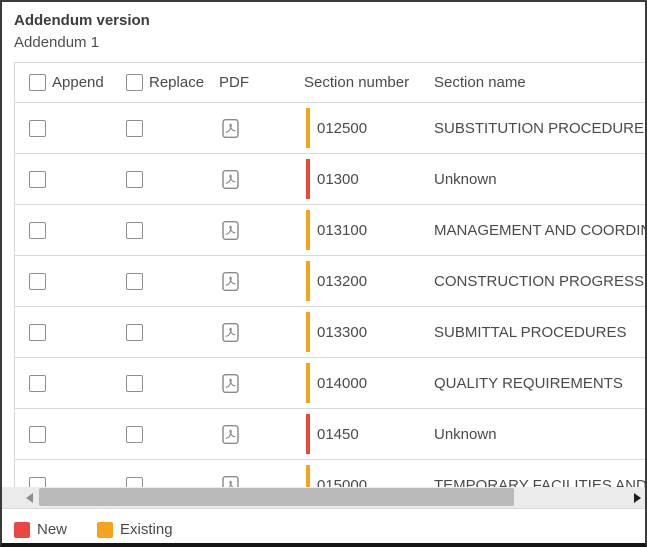 Image resolution: width=647 pixels, height=547 pixels. What do you see at coordinates (134, 82) in the screenshot?
I see `replace-select-all-checkbox` at bounding box center [134, 82].